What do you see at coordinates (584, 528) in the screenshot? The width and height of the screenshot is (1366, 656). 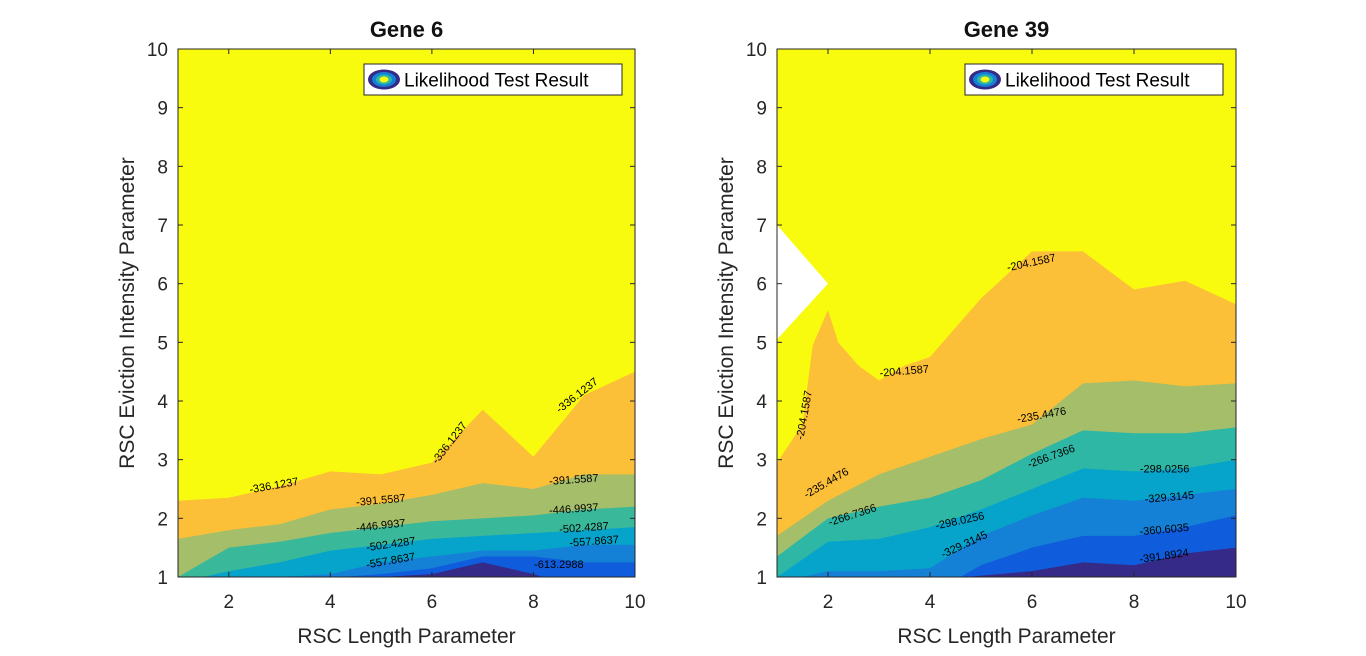 I see `contour-label: -502.4287` at bounding box center [584, 528].